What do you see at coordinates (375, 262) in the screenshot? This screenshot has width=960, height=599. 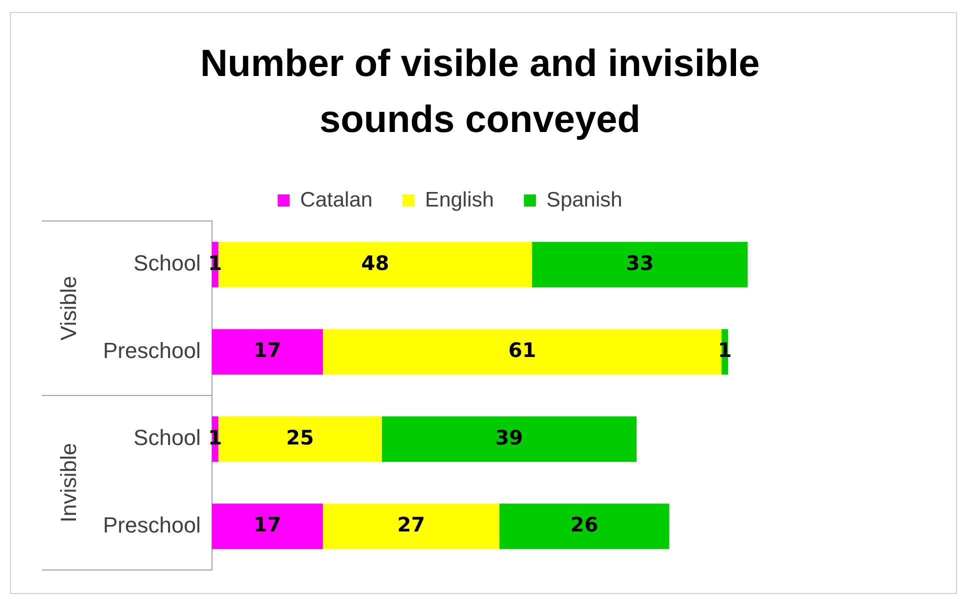 I see `data-label: 48` at bounding box center [375, 262].